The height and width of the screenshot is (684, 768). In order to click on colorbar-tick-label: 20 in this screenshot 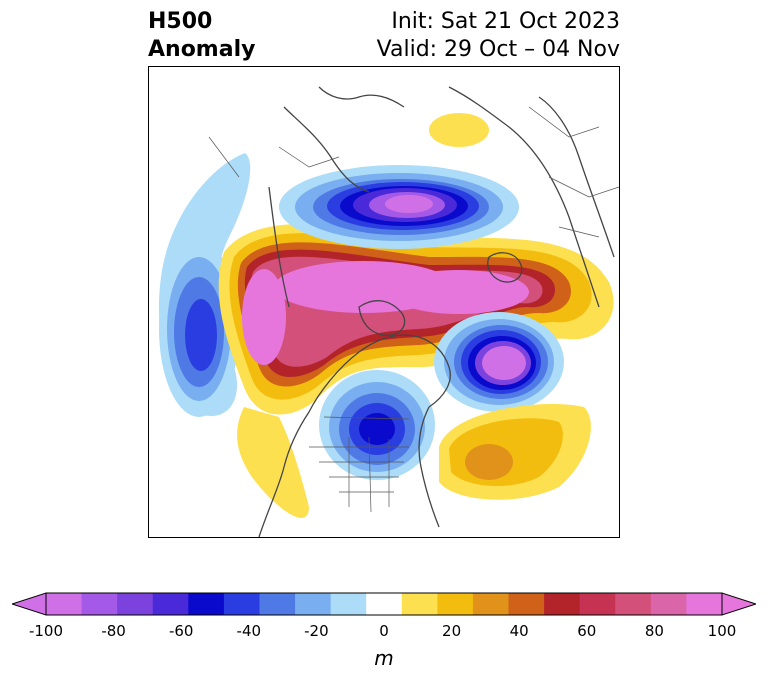, I will do `click(452, 631)`.